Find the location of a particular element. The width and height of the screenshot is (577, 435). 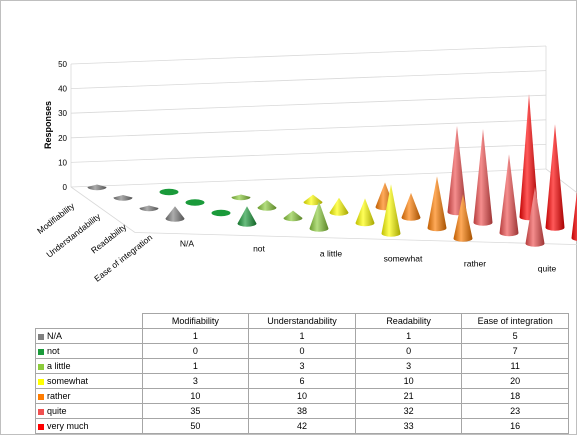

table-header-cell: Readability is located at coordinates (408, 321).